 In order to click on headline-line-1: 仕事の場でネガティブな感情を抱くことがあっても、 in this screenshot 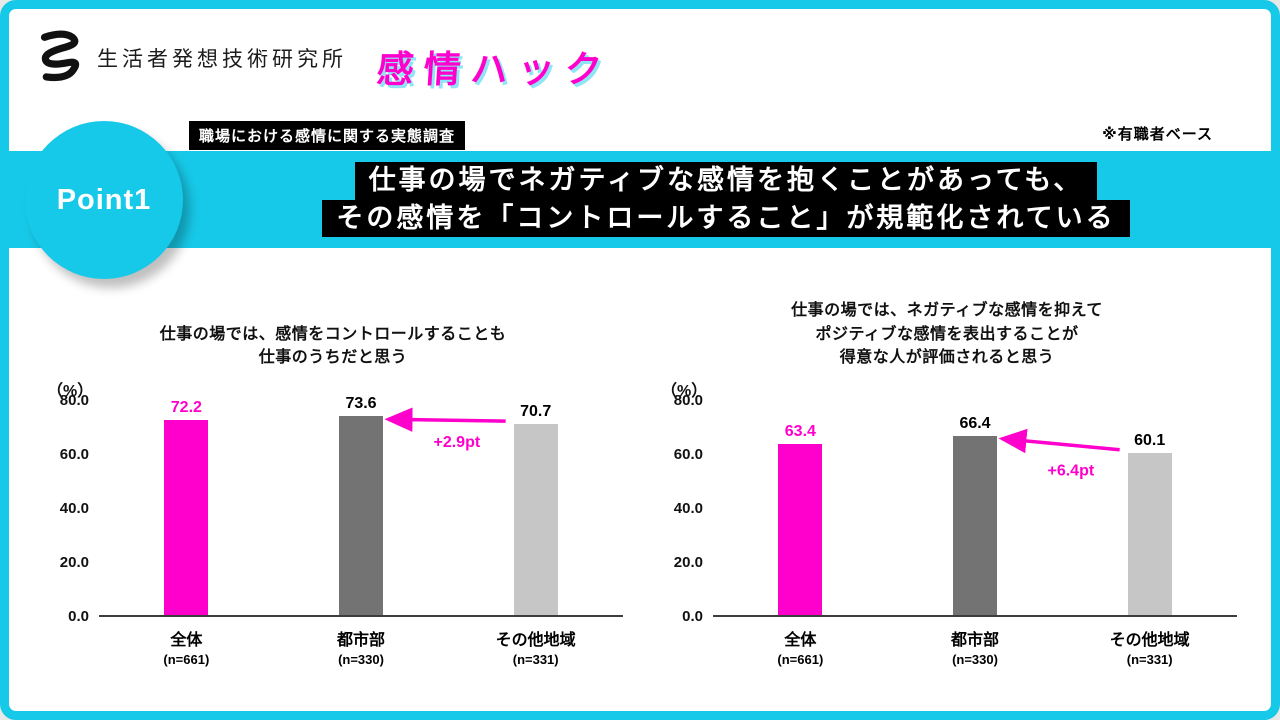, I will do `click(726, 181)`.